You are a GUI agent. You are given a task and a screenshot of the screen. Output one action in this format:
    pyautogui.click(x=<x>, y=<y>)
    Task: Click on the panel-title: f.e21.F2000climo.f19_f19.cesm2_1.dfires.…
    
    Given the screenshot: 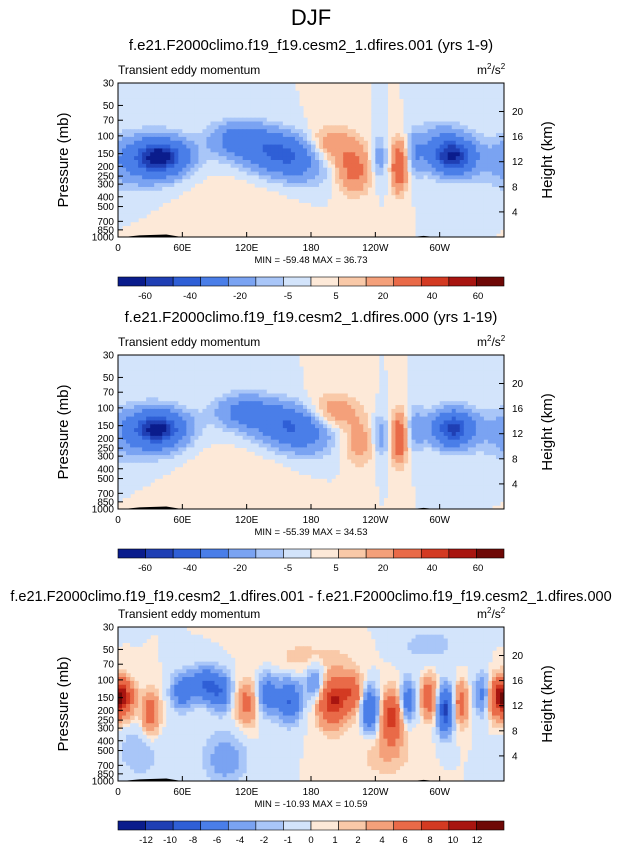 What is the action you would take?
    pyautogui.click(x=311, y=45)
    